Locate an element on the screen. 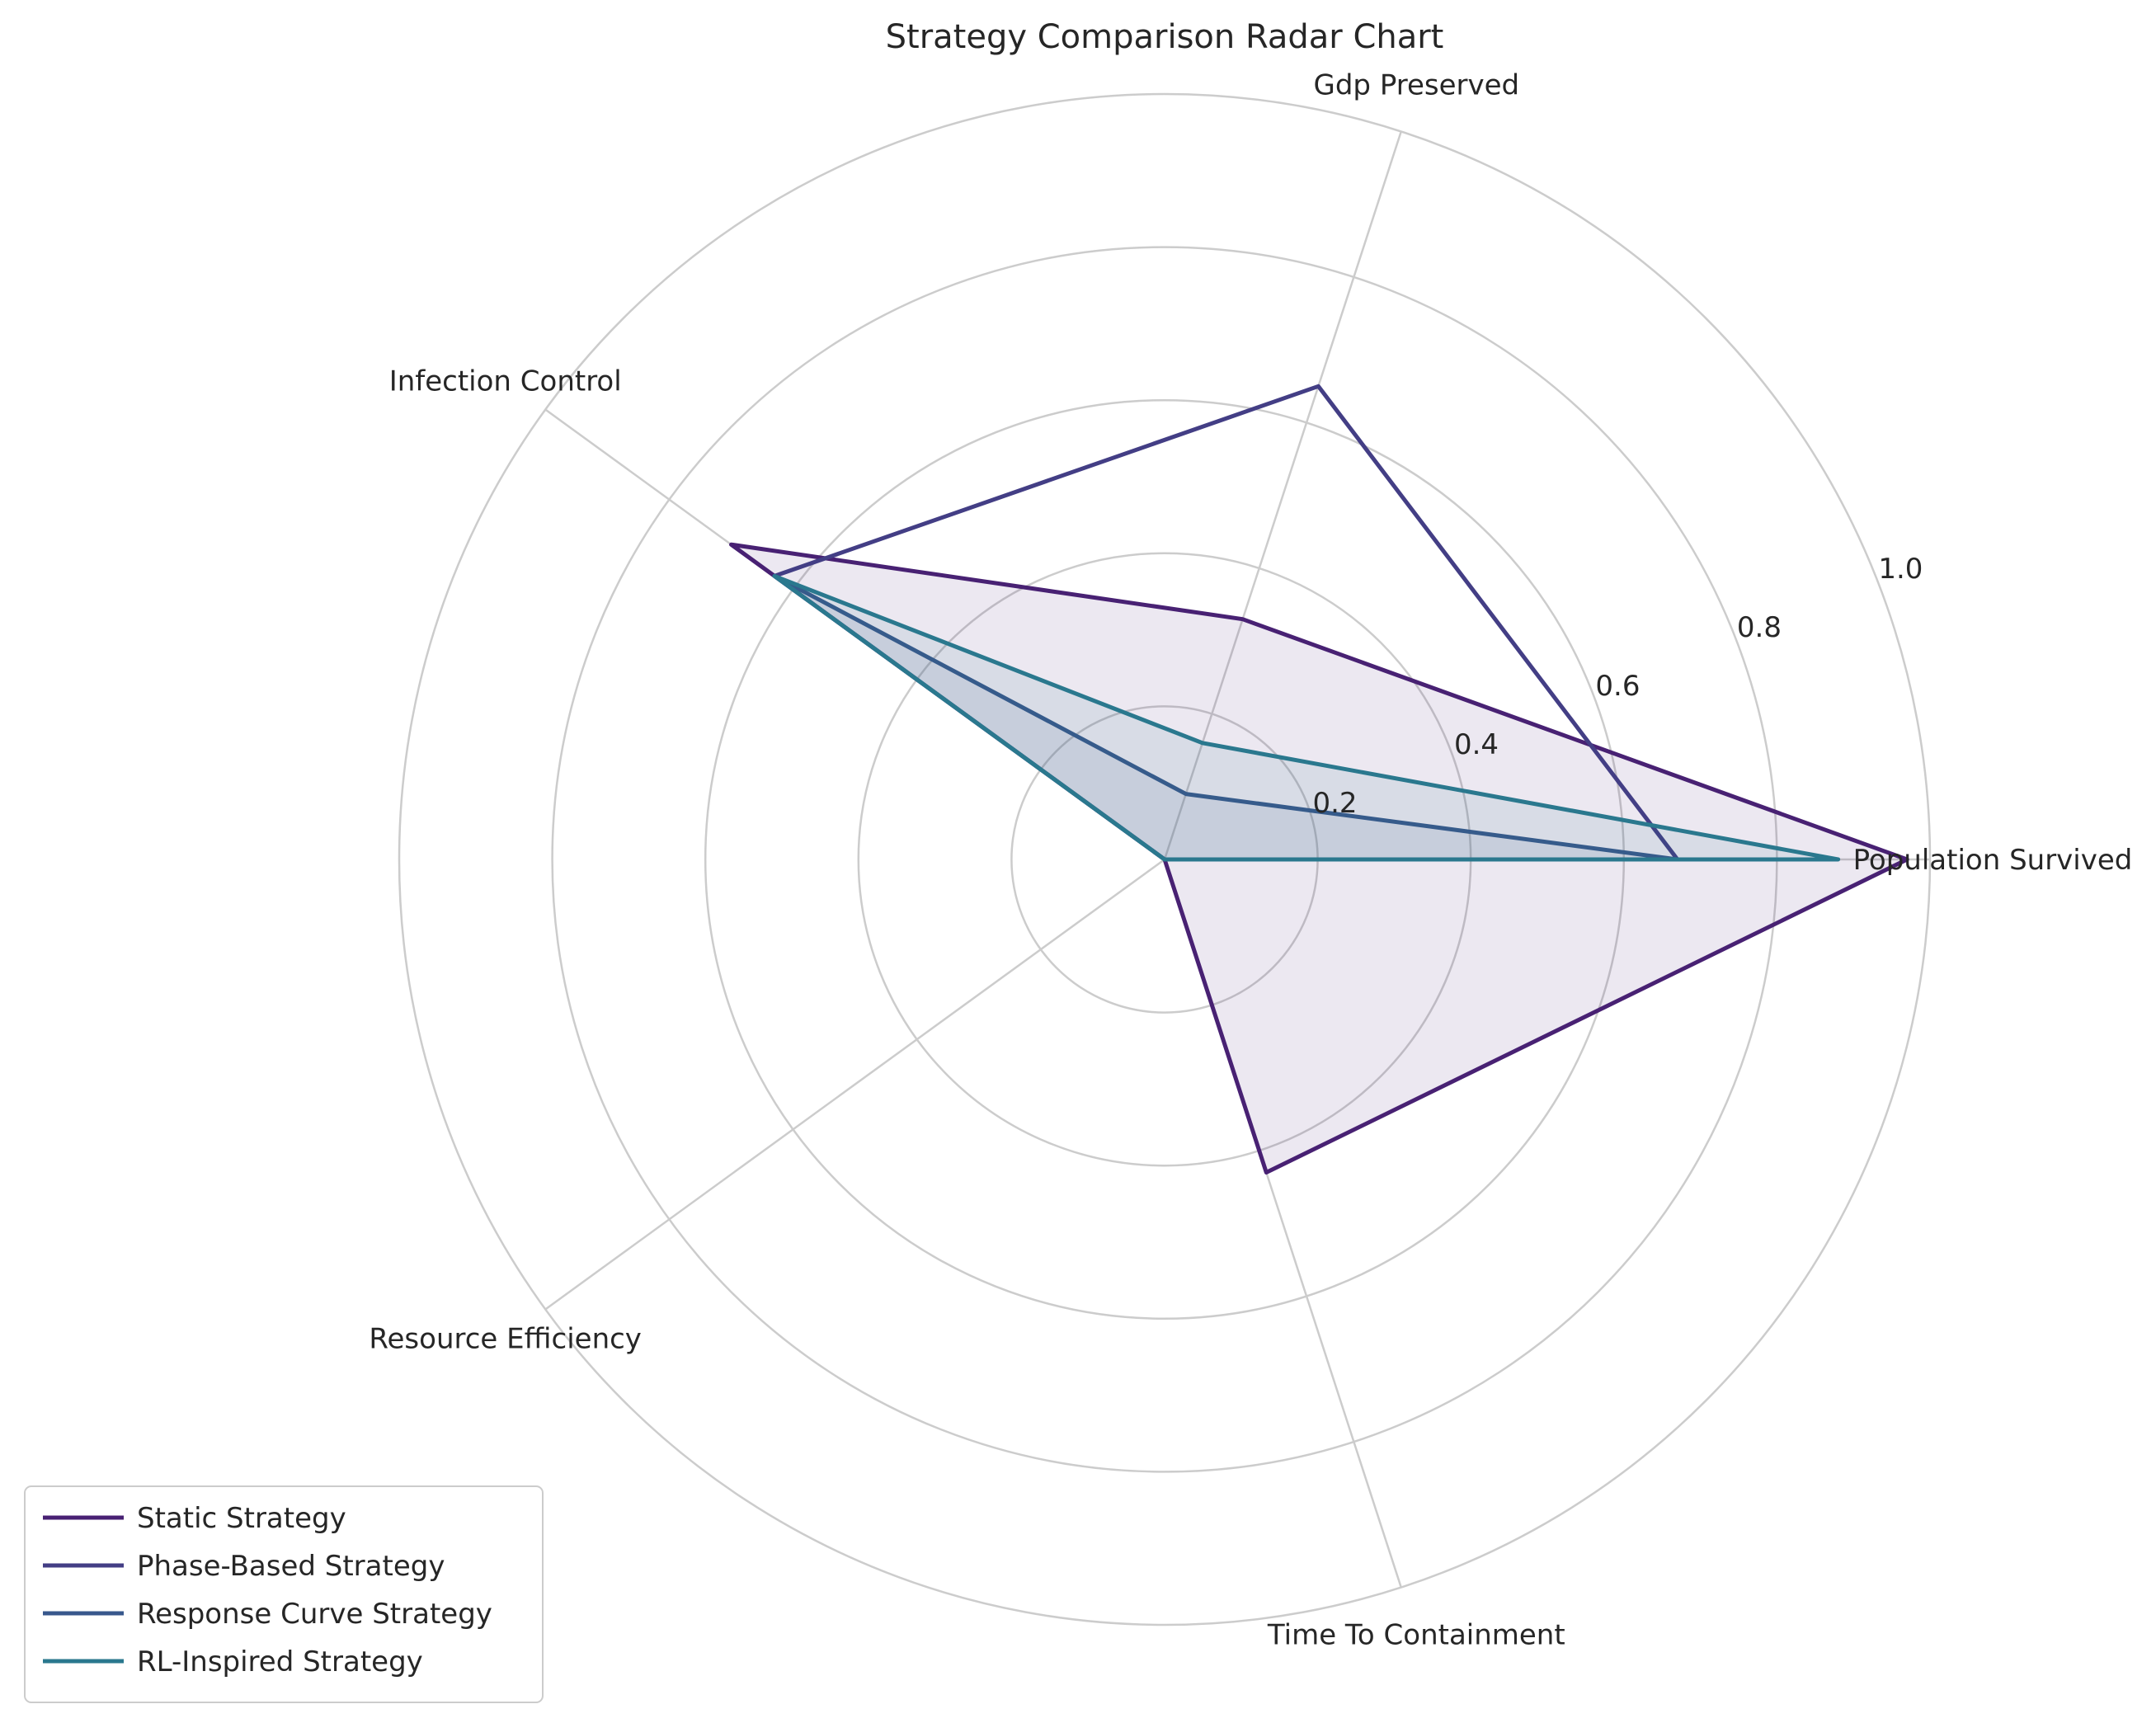 The width and height of the screenshot is (2156, 1723). chart-title: Strategy Comparison Radar Chart is located at coordinates (1165, 37).